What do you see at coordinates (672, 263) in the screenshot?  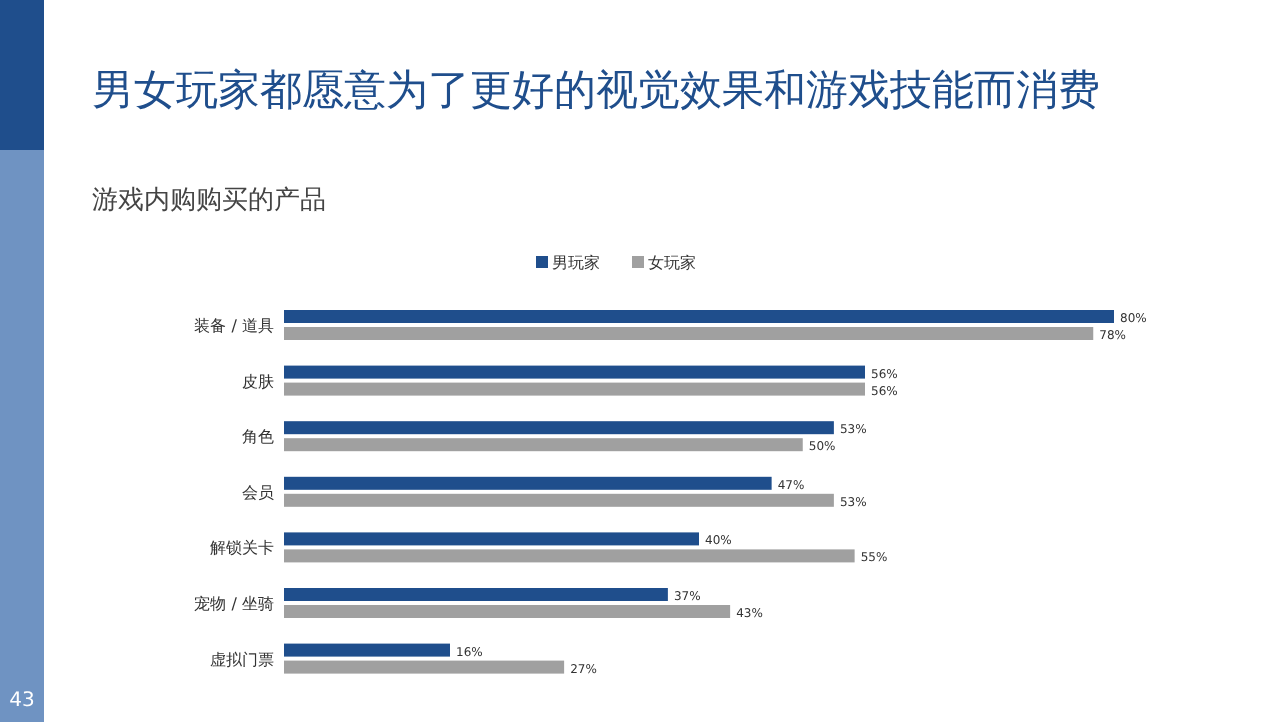 I see `legend-label: 女玩家` at bounding box center [672, 263].